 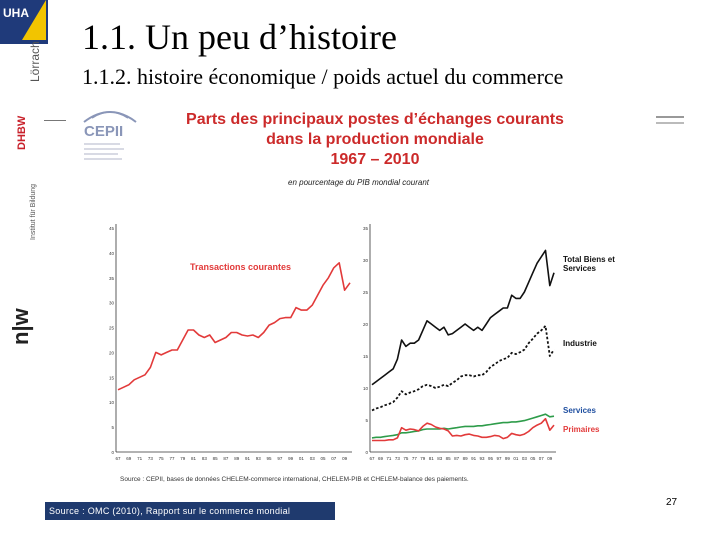 What do you see at coordinates (366, 356) in the screenshot?
I see `right-y-tick-label: 15` at bounding box center [366, 356].